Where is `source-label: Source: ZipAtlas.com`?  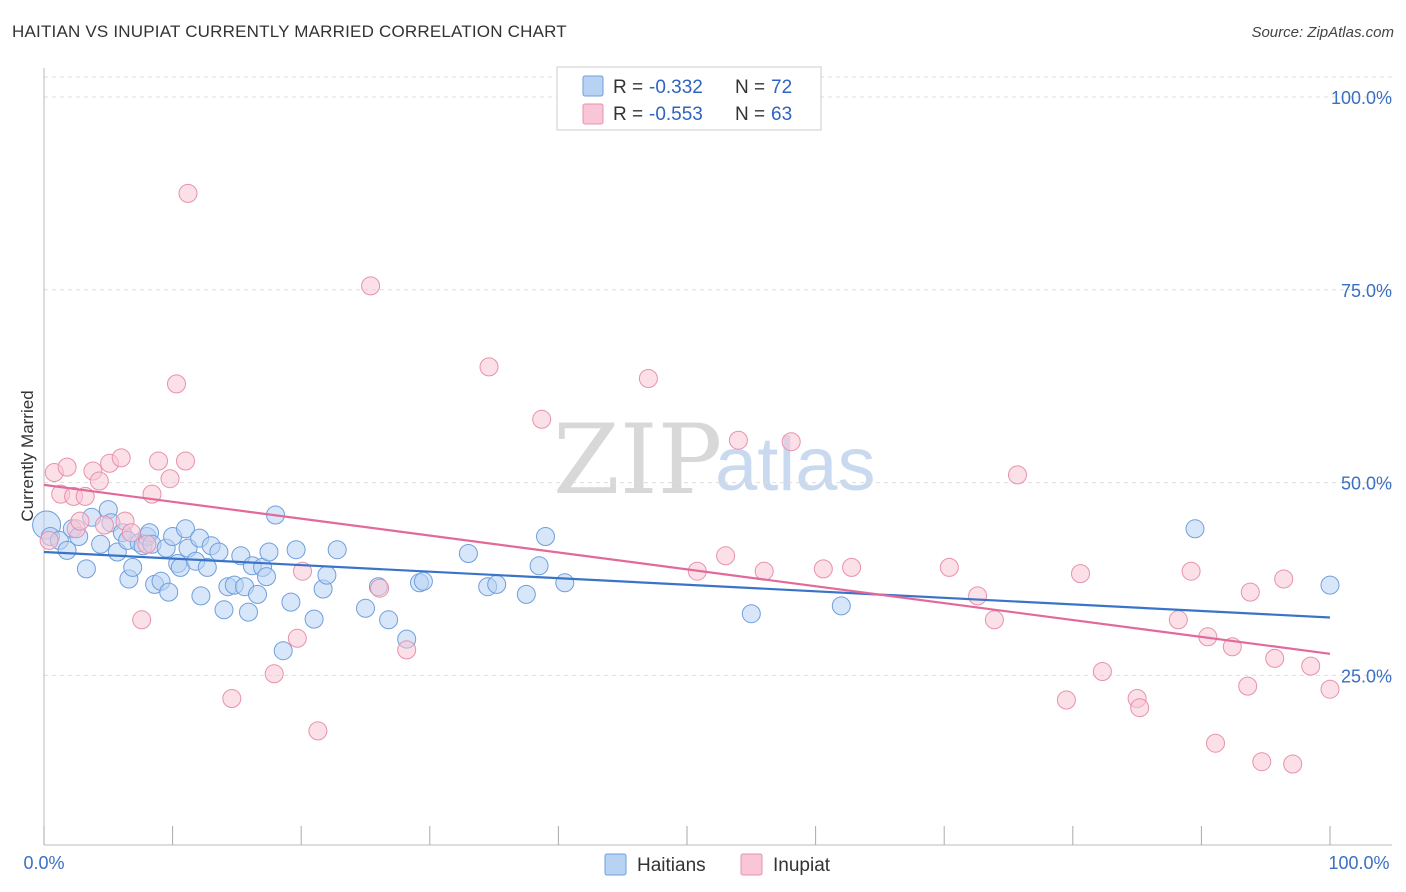 source-label: Source: ZipAtlas.com is located at coordinates (1322, 32).